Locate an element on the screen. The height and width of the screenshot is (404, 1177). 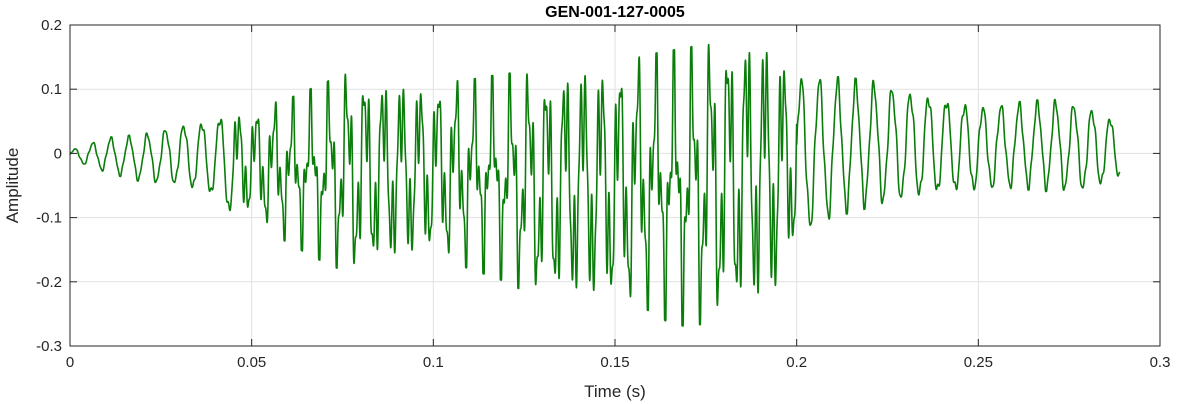
y-tick-label: -0.2 is located at coordinates (49, 282).